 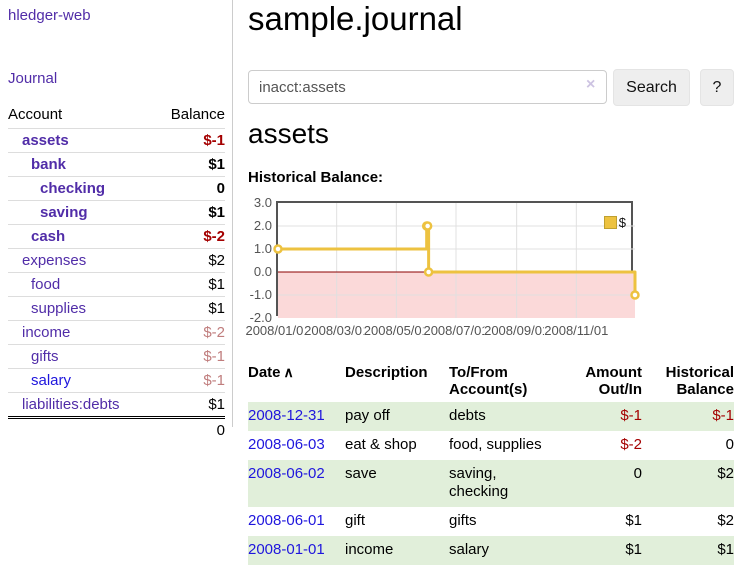 What do you see at coordinates (260, 317) in the screenshot?
I see `y-axis-tick-label: -2.0` at bounding box center [260, 317].